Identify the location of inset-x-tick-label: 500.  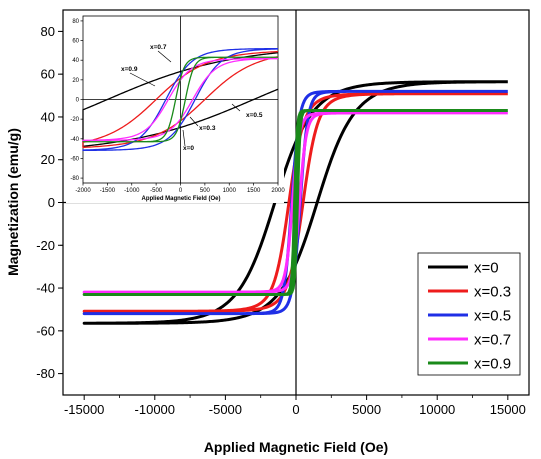
(205, 191).